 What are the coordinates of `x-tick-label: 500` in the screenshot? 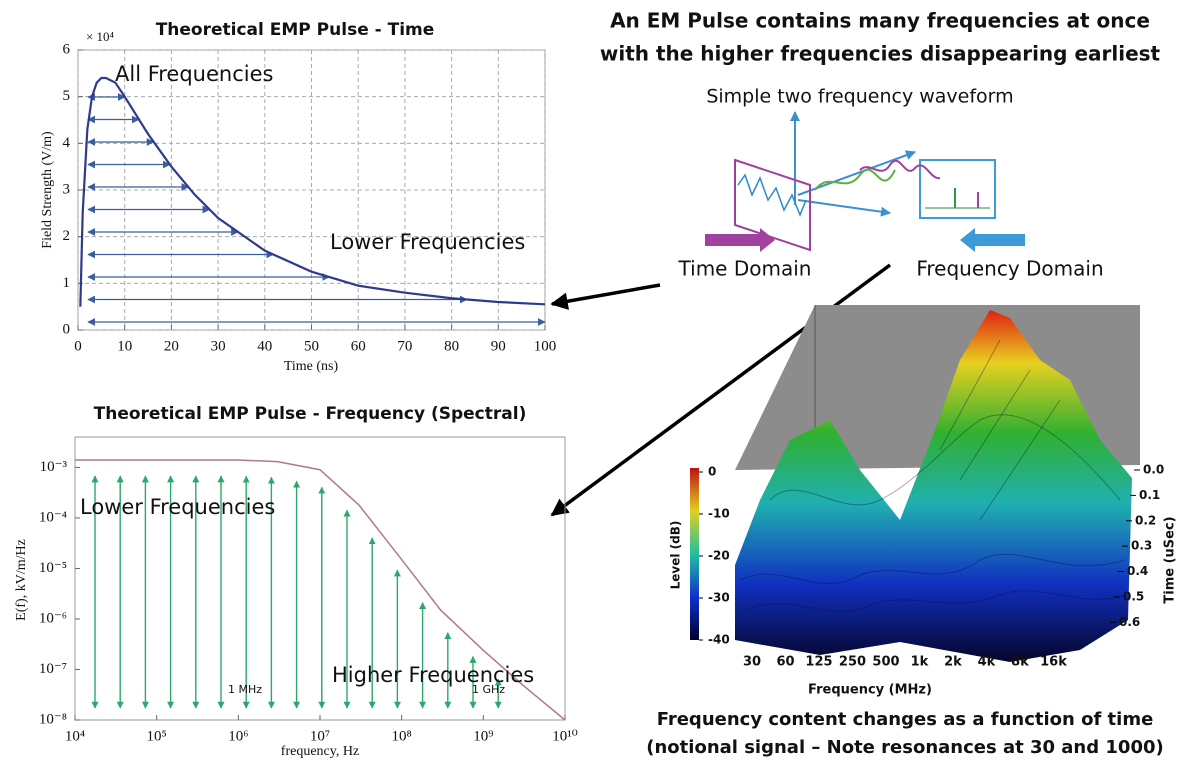 It's located at (885, 662).